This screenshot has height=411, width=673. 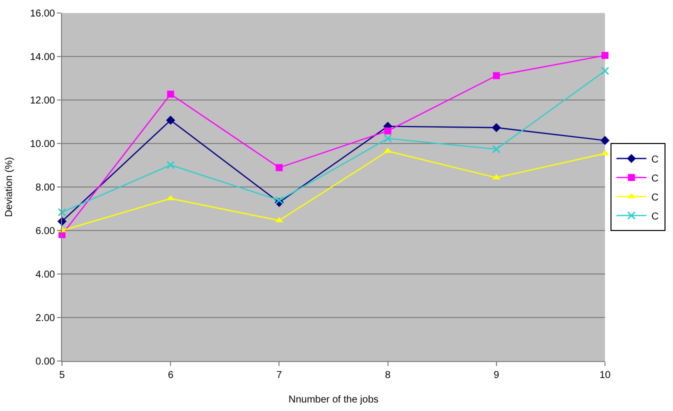 I want to click on y-tick-label: 8.00, so click(x=46, y=188).